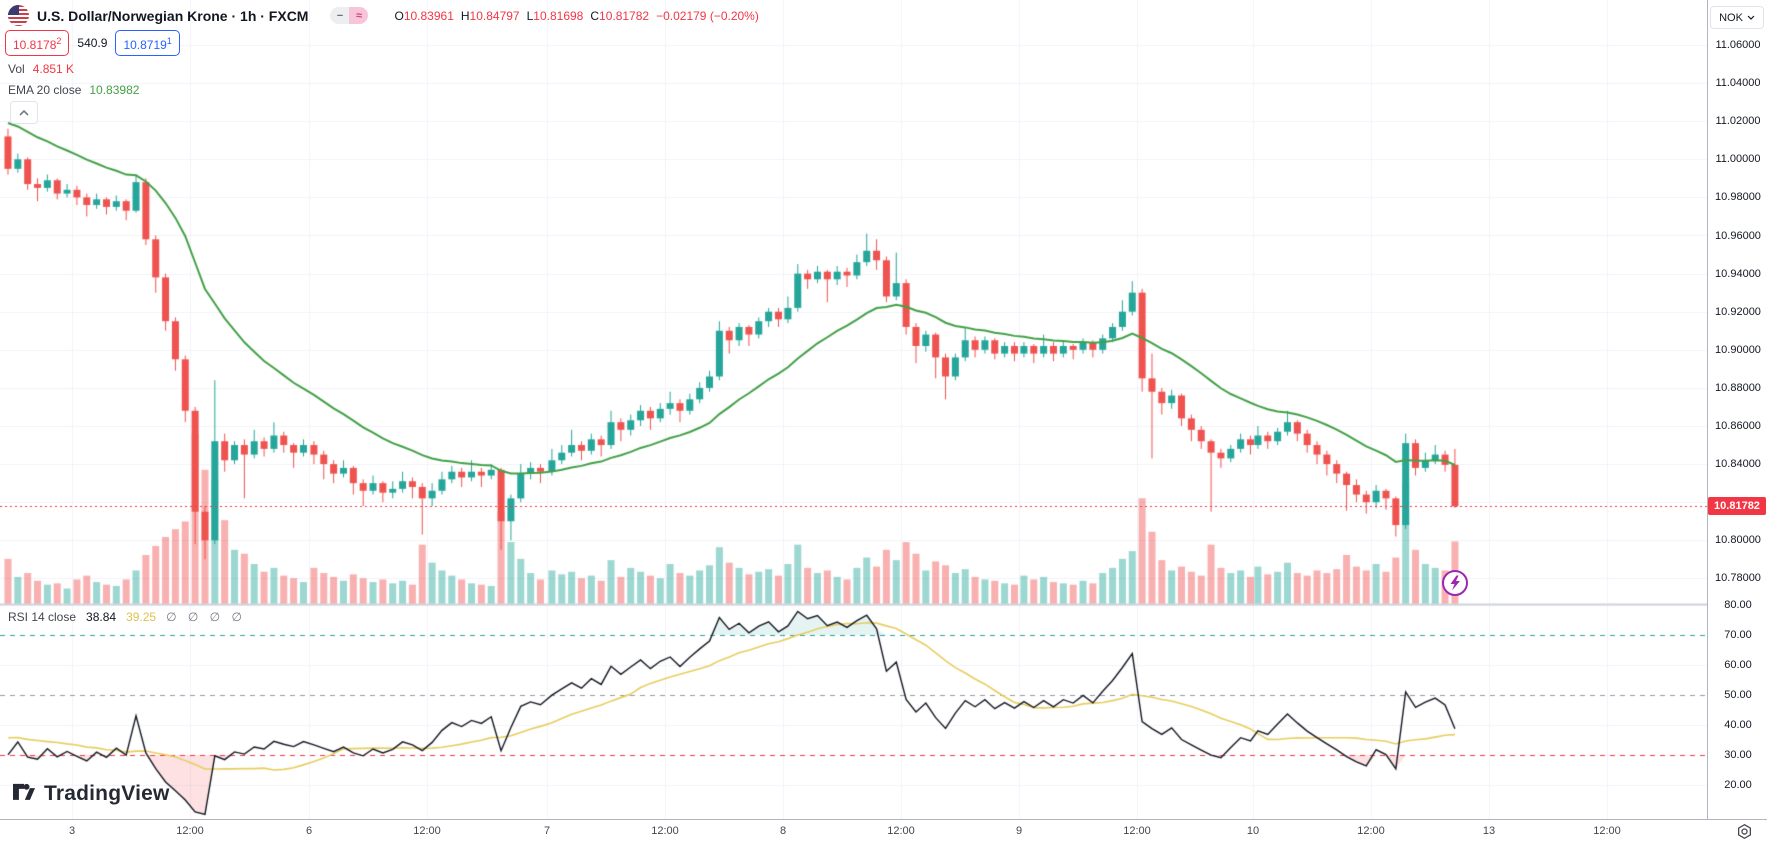  I want to click on tradingview-logo: TradingView, so click(91, 794).